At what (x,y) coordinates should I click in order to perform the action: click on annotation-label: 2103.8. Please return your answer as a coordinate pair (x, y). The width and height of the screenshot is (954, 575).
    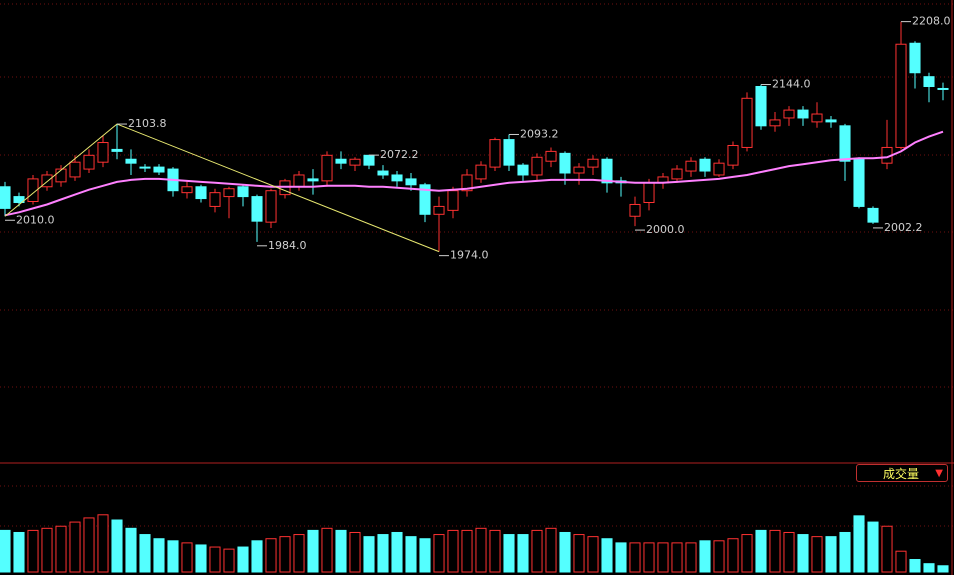
    Looking at the image, I should click on (147, 123).